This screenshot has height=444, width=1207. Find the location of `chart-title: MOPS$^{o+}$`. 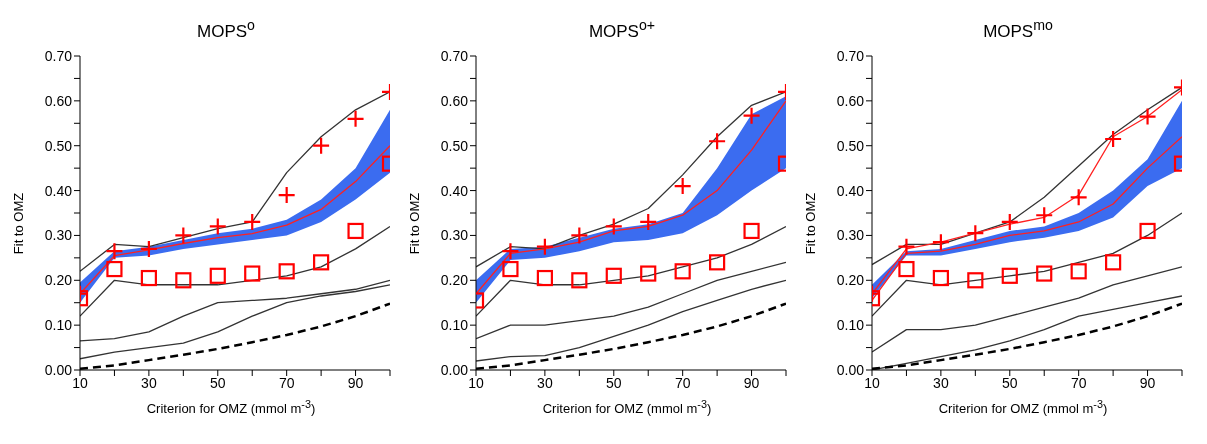

chart-title: MOPS$^{o+}$ is located at coordinates (621, 29).